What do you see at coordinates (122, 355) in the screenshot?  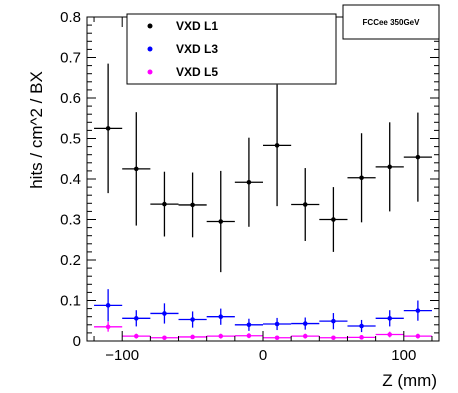 I see `x-tick-label: −100` at bounding box center [122, 355].